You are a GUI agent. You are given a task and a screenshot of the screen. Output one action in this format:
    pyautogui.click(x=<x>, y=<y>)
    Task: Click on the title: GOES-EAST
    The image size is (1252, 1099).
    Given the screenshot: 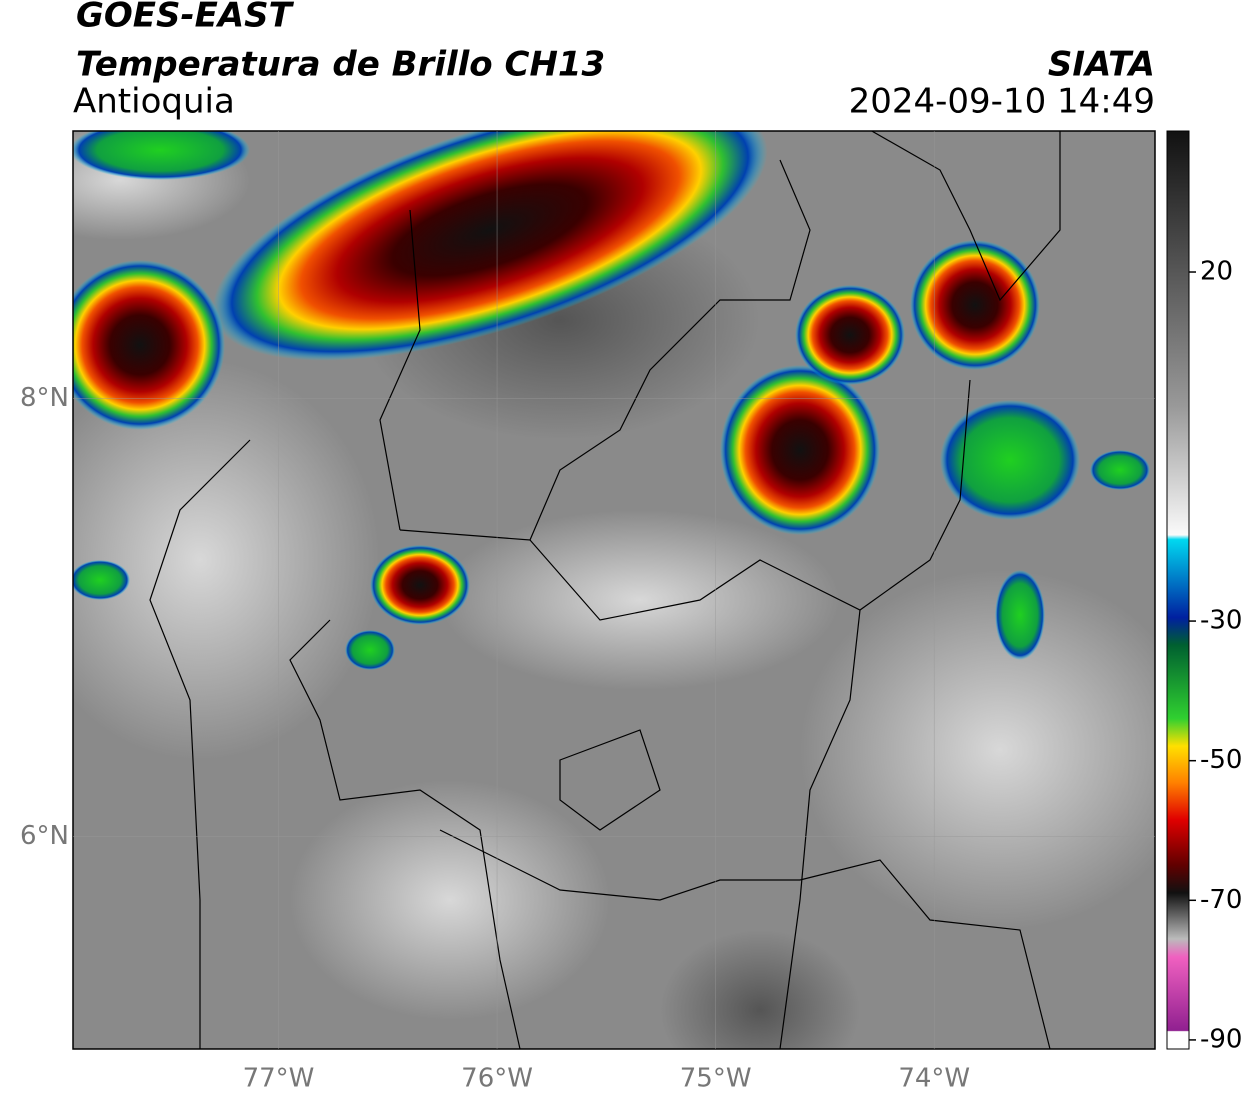 What is the action you would take?
    pyautogui.click(x=185, y=18)
    